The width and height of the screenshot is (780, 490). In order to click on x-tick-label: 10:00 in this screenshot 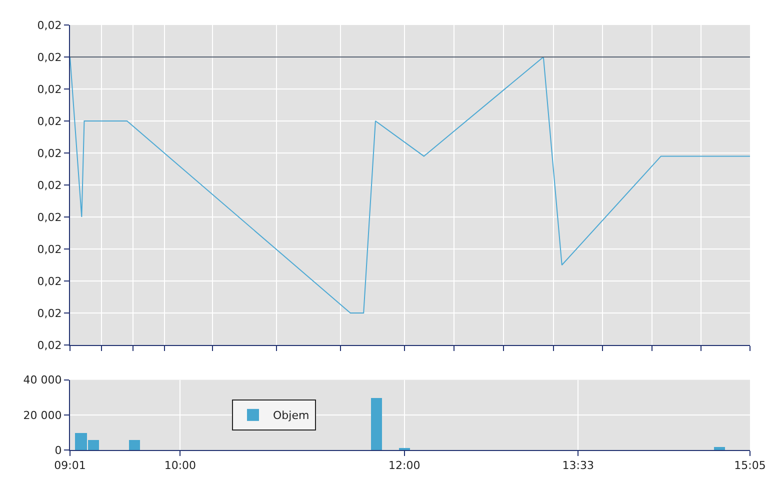, I will do `click(180, 465)`.